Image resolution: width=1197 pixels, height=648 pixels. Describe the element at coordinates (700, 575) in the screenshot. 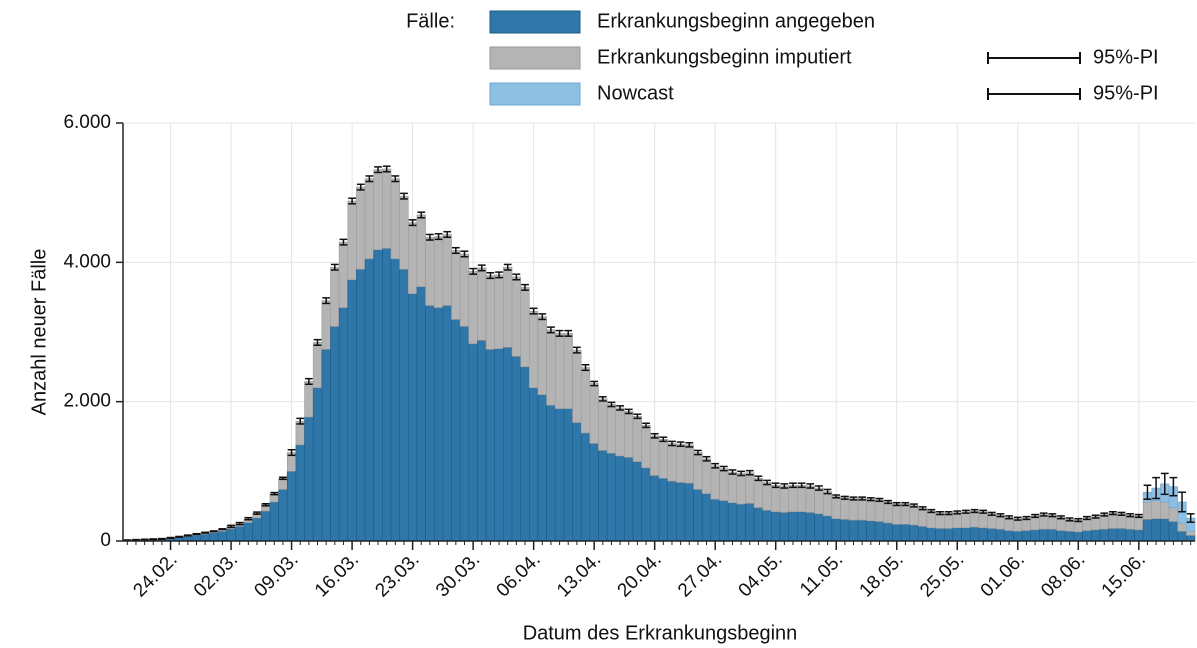

I see `x-tick-label: 27.04.` at that location.